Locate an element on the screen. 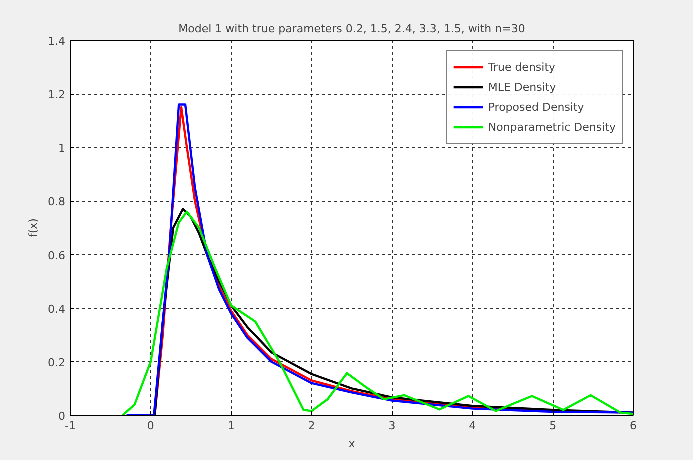  chart-title: Model 1 with true parameters 0.2, 1.5, 2.4, 3.3, 1.5, with n=30 is located at coordinates (352, 29).